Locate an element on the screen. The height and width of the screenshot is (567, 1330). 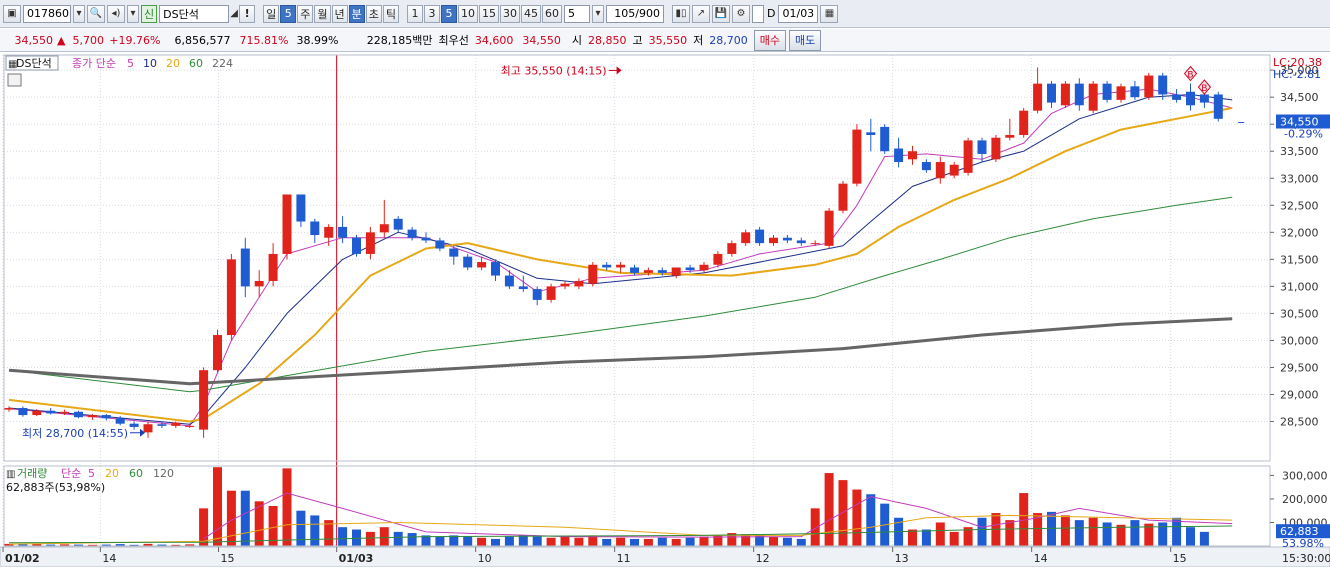
save-icon: 💾 is located at coordinates (721, 13).